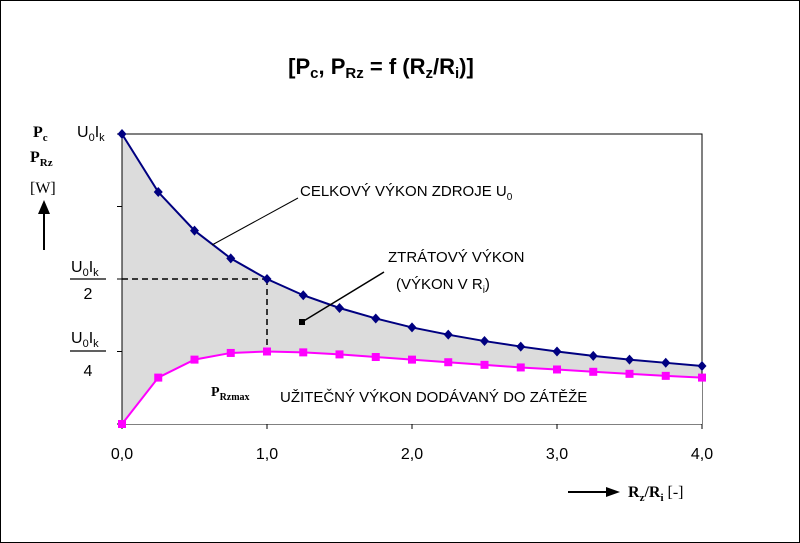 The image size is (800, 543). I want to click on x-tick-label: 0,0, so click(122, 454).